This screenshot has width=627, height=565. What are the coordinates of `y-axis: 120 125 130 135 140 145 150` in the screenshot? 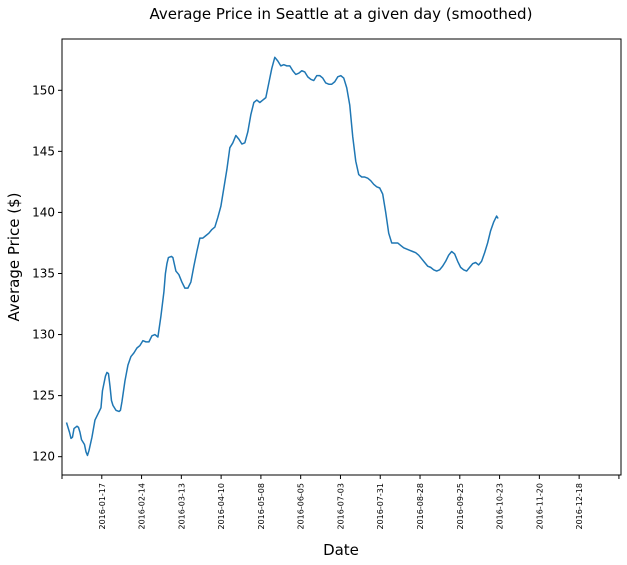 It's located at (47, 273).